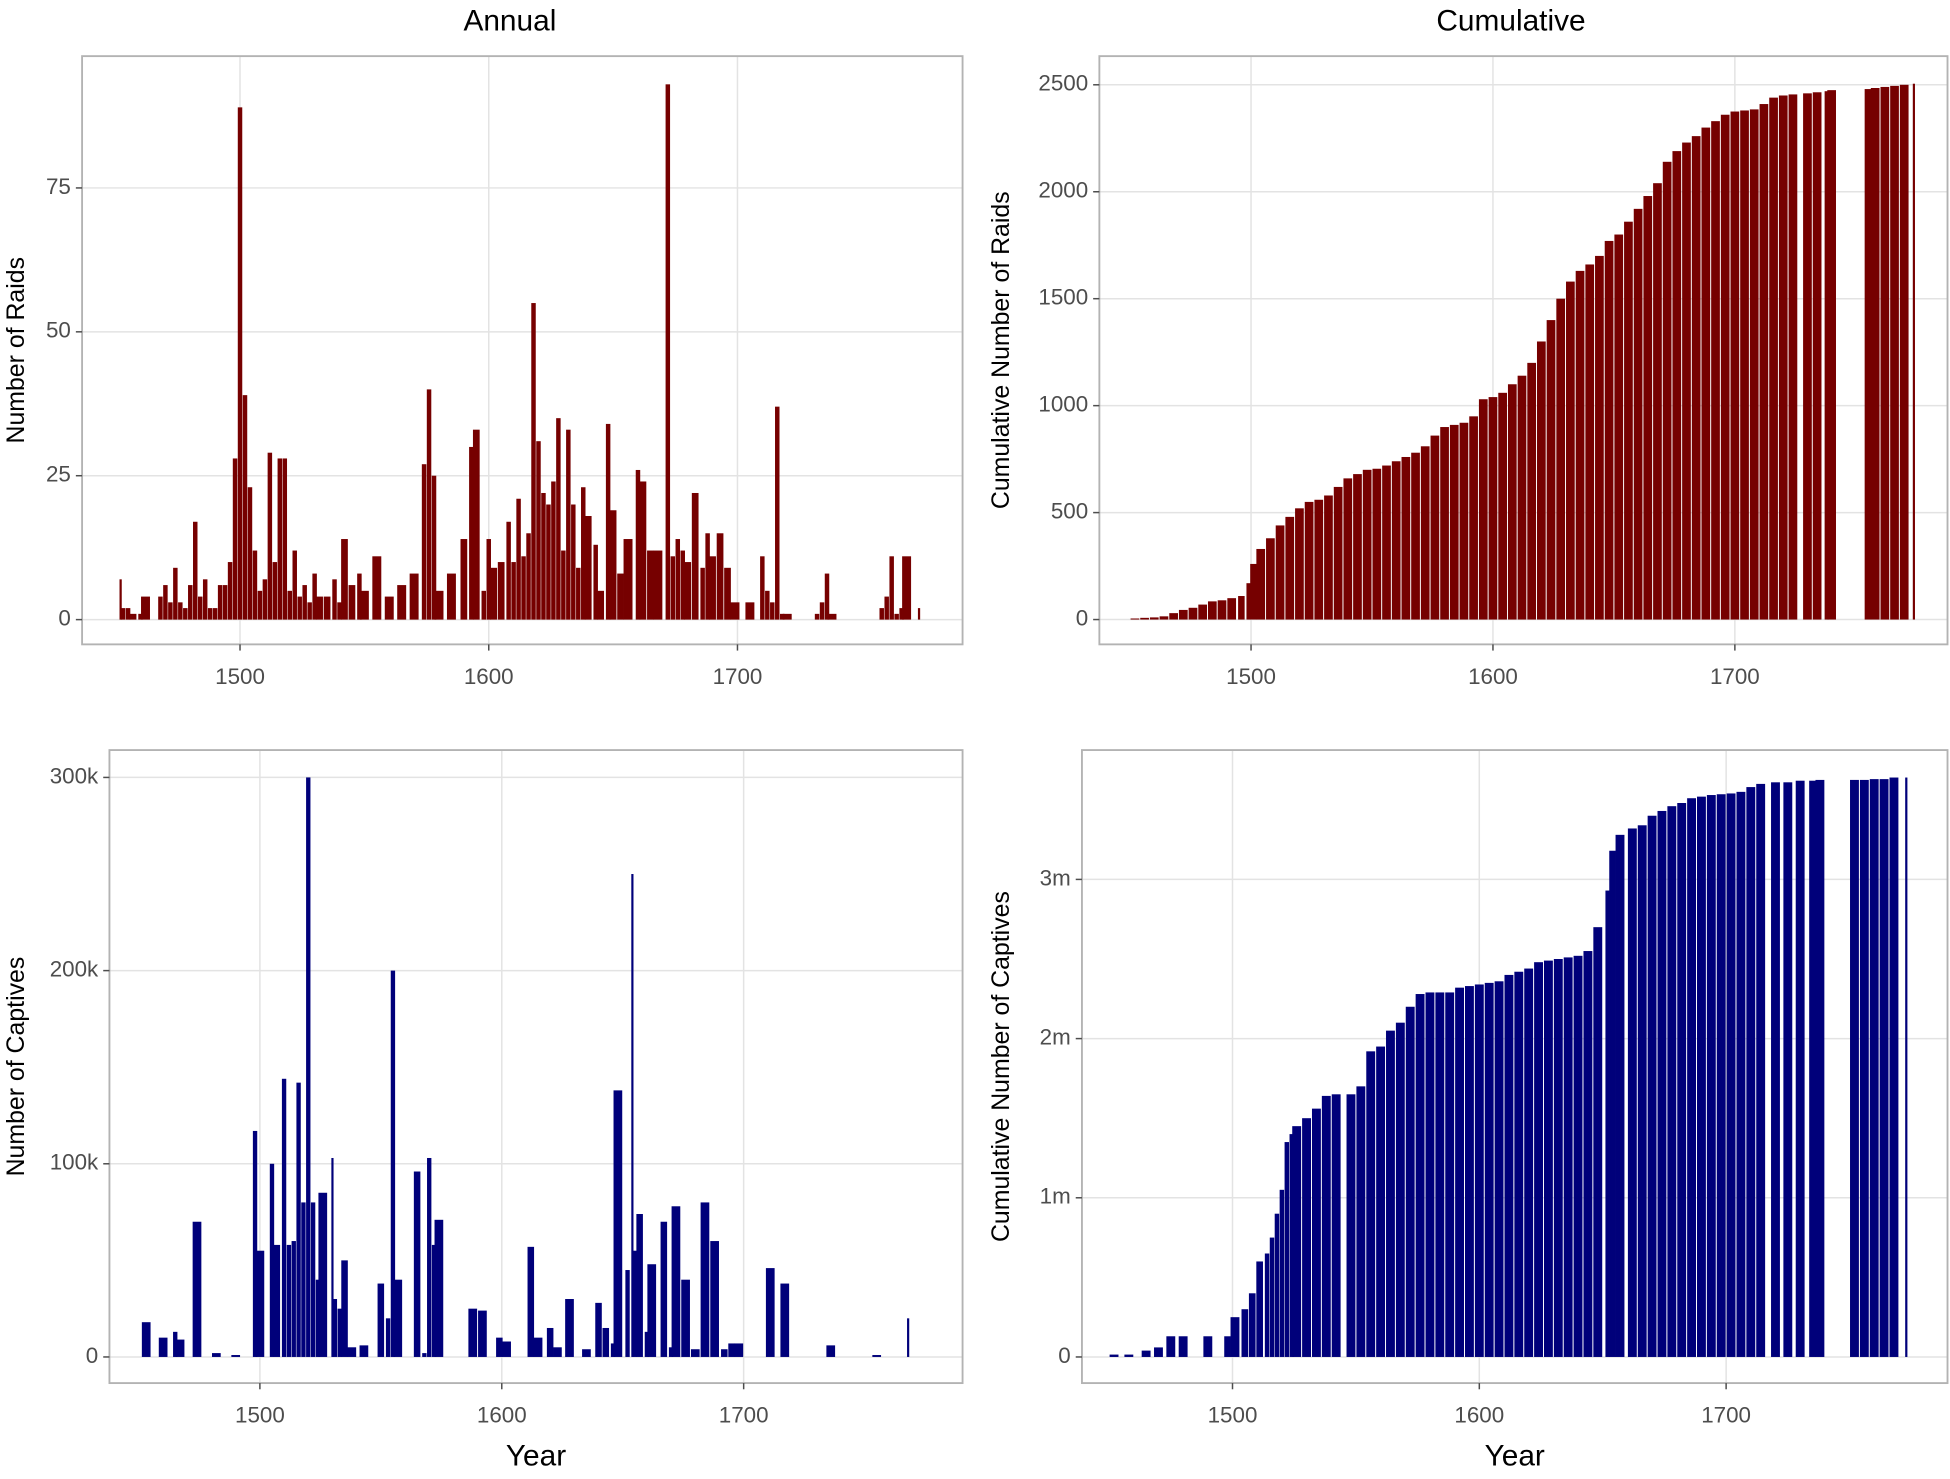 The image size is (1950, 1479). Describe the element at coordinates (1069, 511) in the screenshot. I see `y-tick-label: 500` at that location.